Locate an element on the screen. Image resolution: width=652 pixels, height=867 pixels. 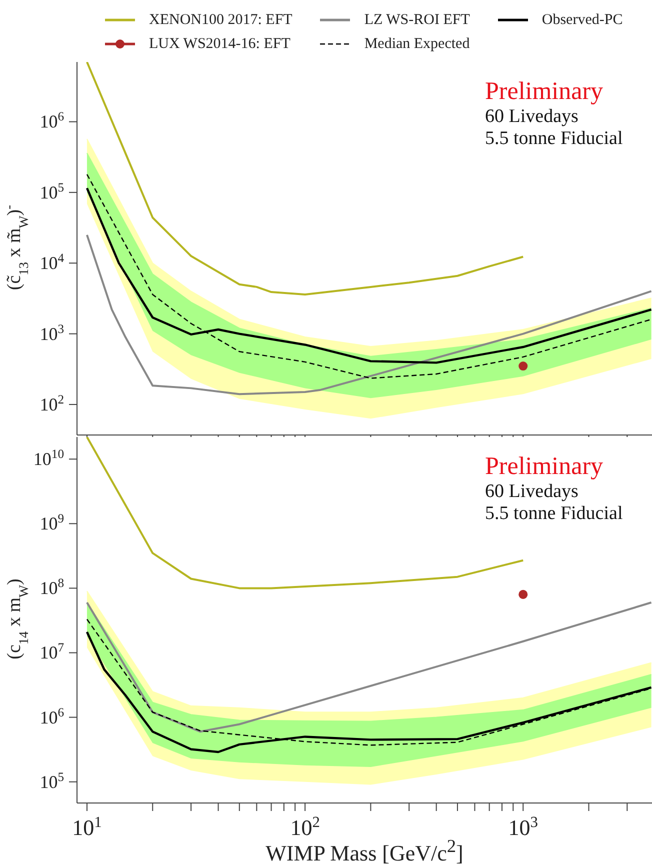
legend-label: Median Expected is located at coordinates (417, 44).